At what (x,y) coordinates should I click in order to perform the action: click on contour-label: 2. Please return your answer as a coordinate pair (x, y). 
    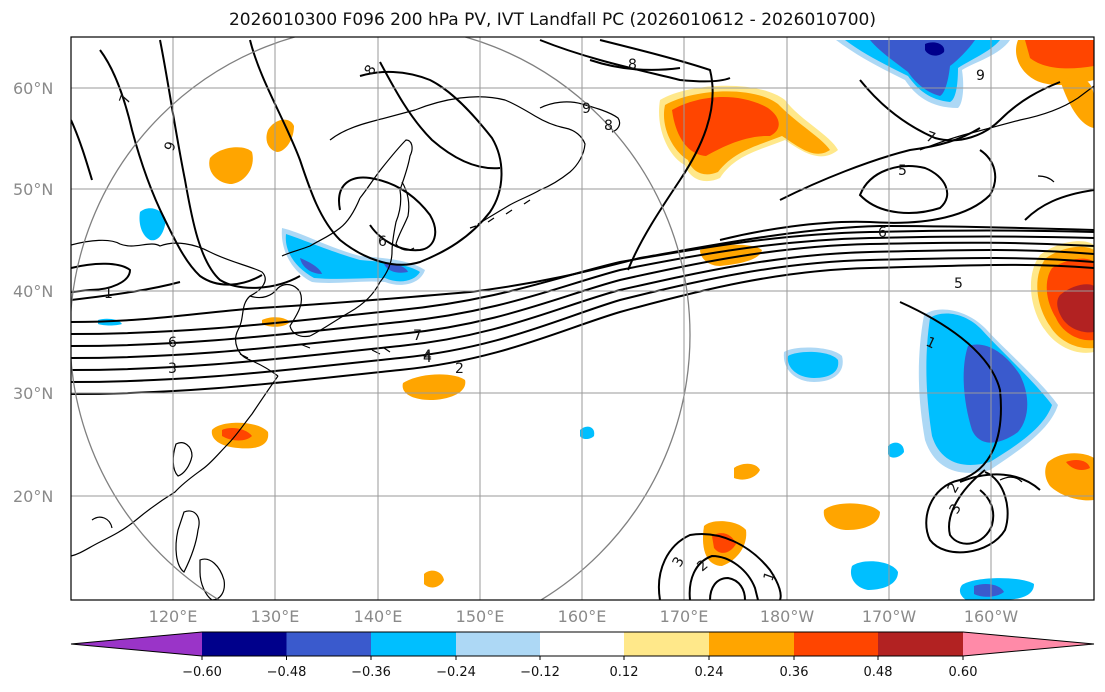
    Looking at the image, I should click on (459, 369).